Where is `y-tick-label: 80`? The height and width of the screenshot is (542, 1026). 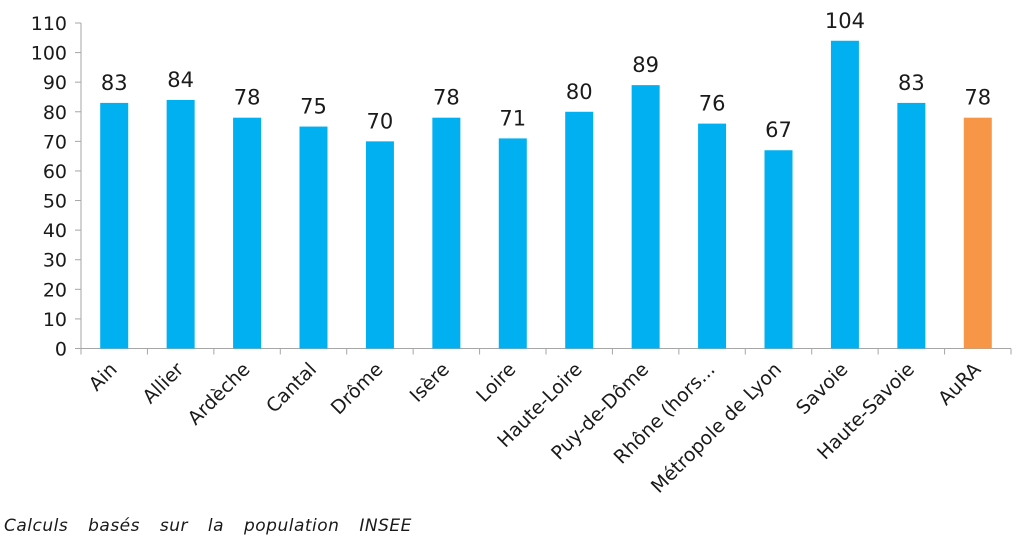
y-tick-label: 80 is located at coordinates (55, 113).